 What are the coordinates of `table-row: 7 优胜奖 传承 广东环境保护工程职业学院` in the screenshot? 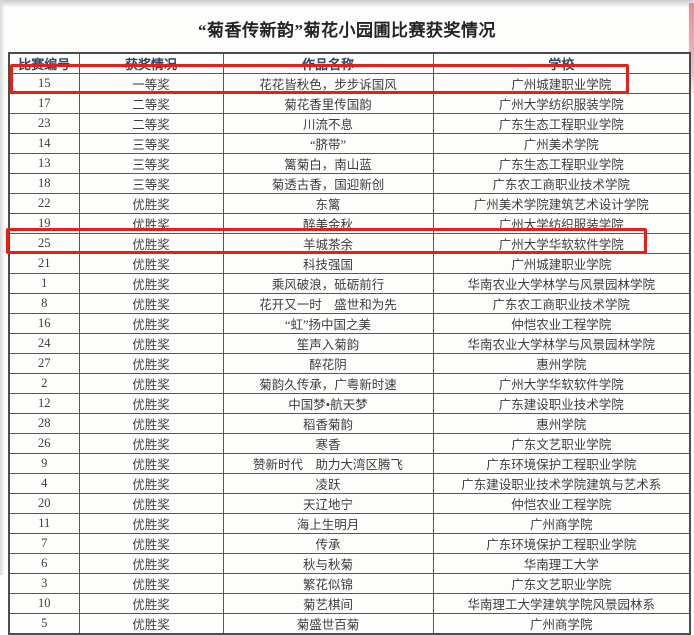 It's located at (349, 543).